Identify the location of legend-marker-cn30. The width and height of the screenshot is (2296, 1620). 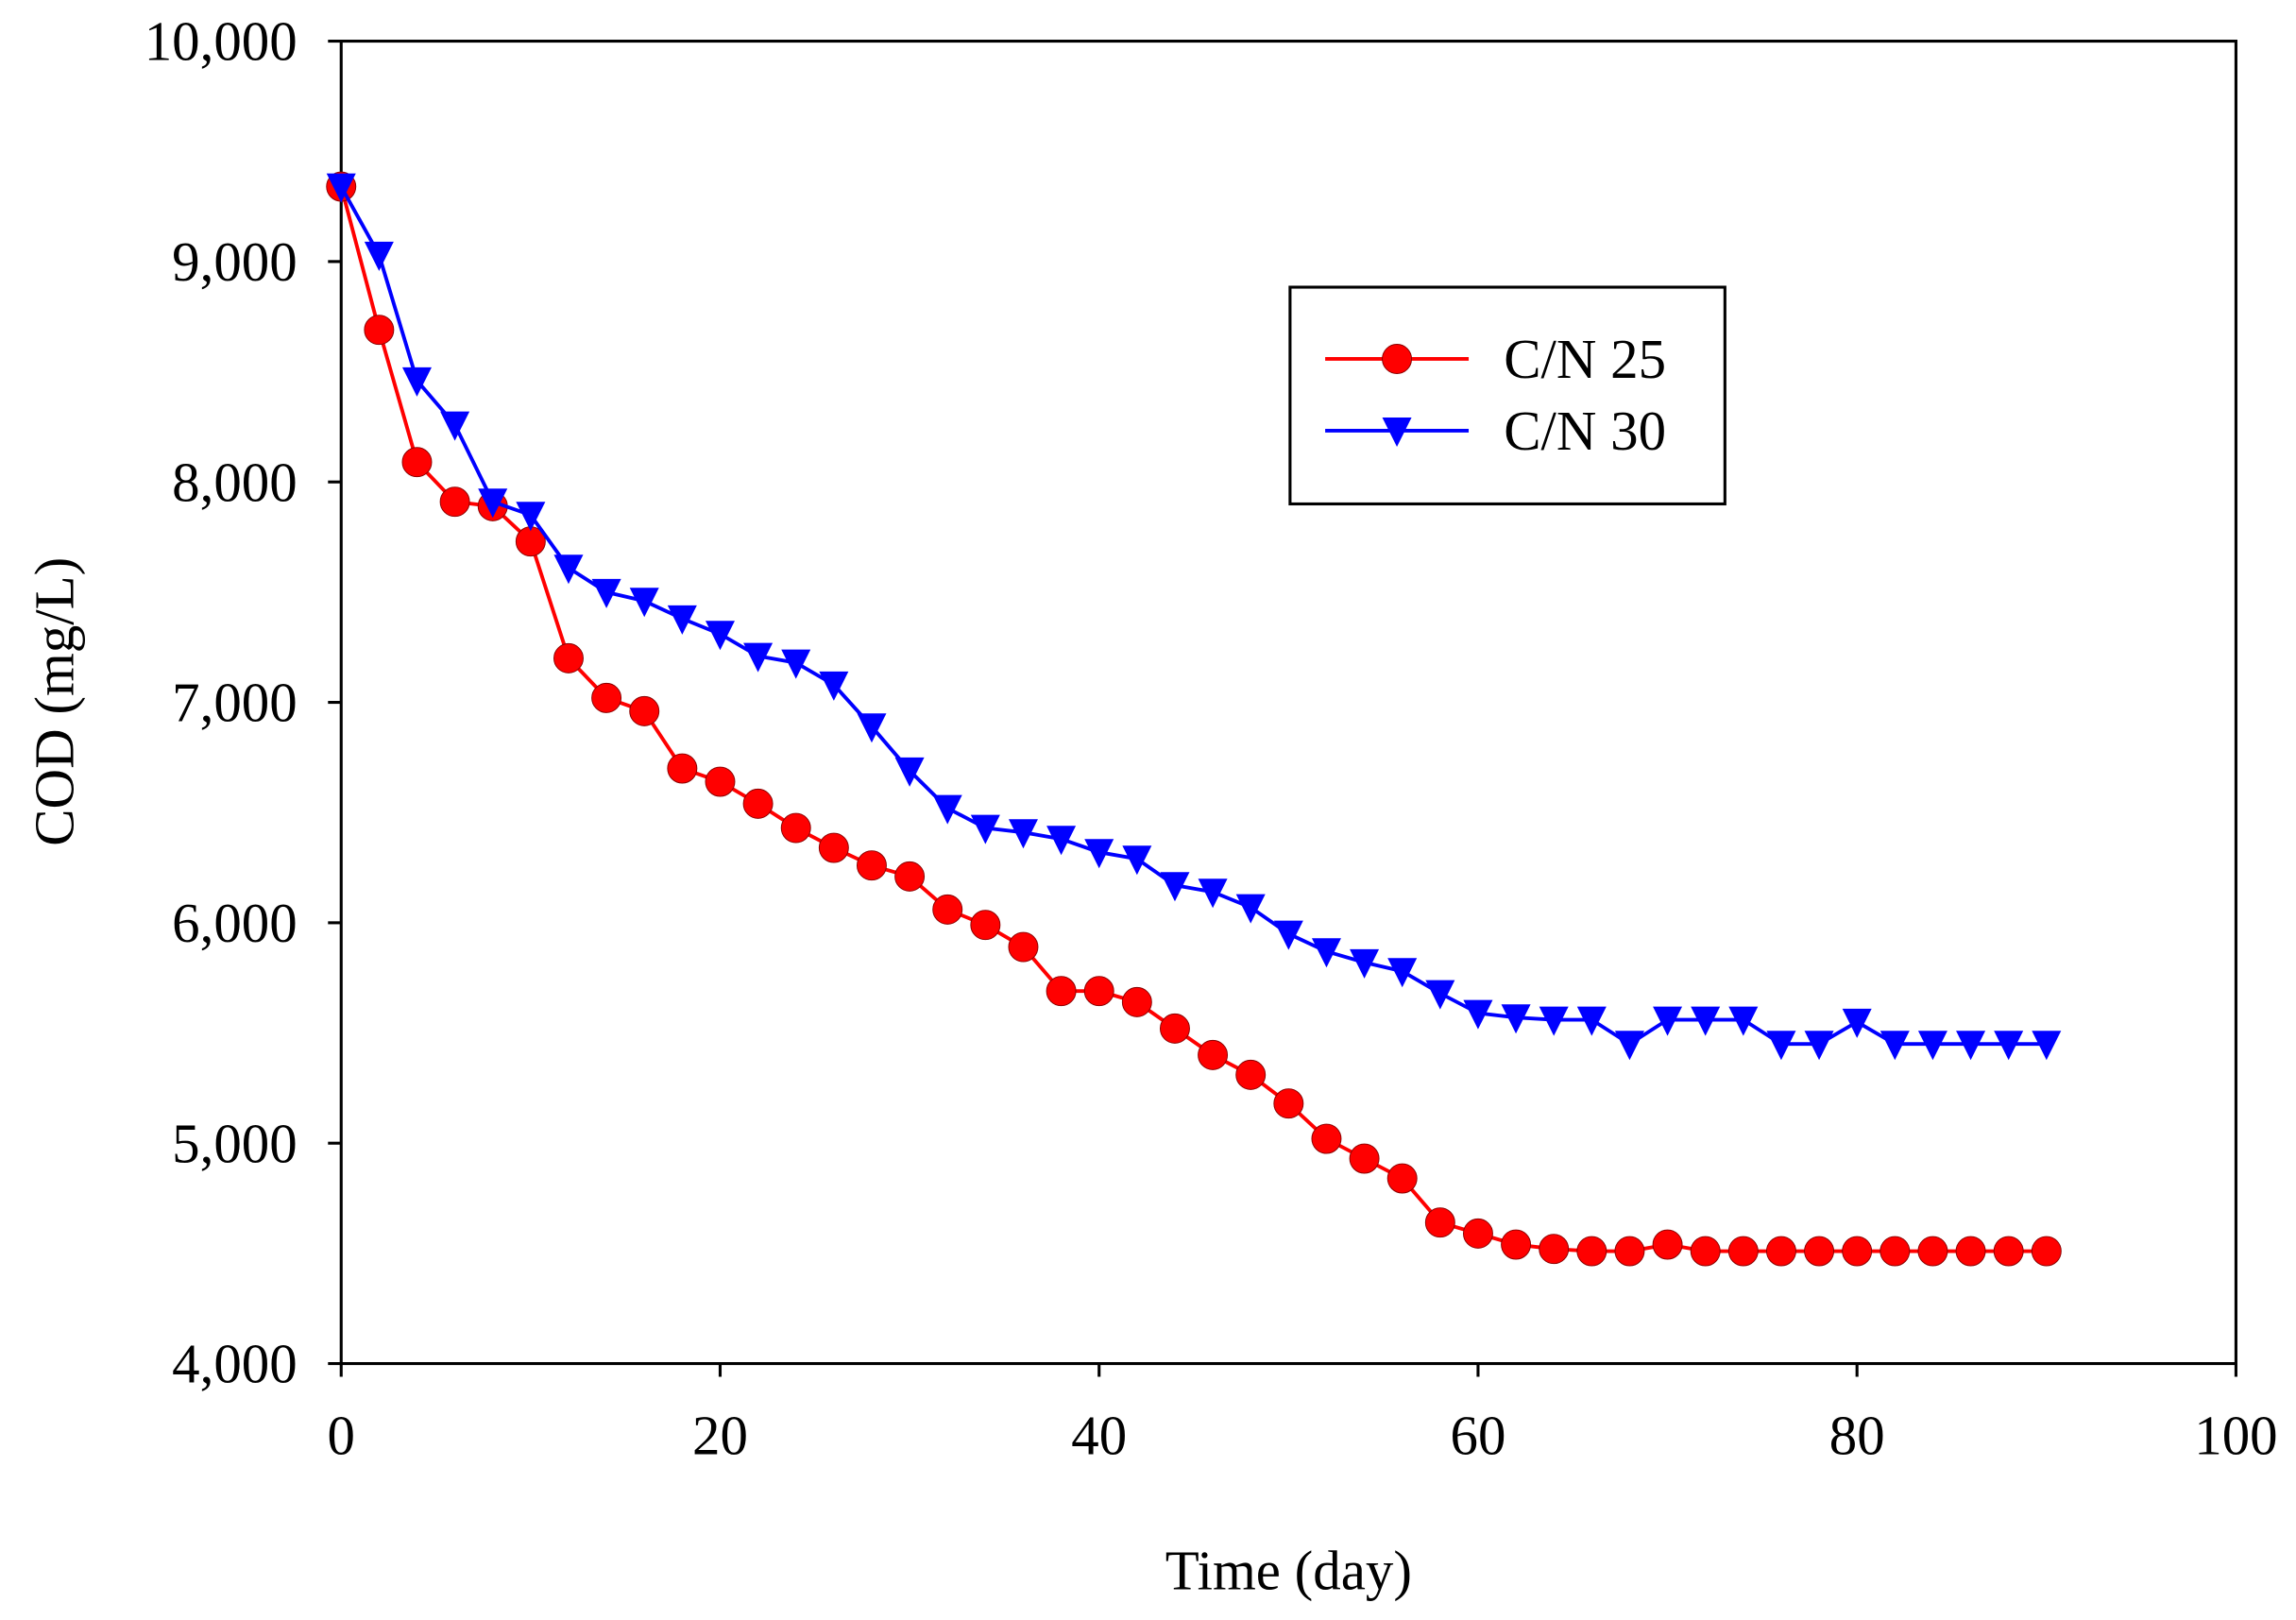
(1397, 432).